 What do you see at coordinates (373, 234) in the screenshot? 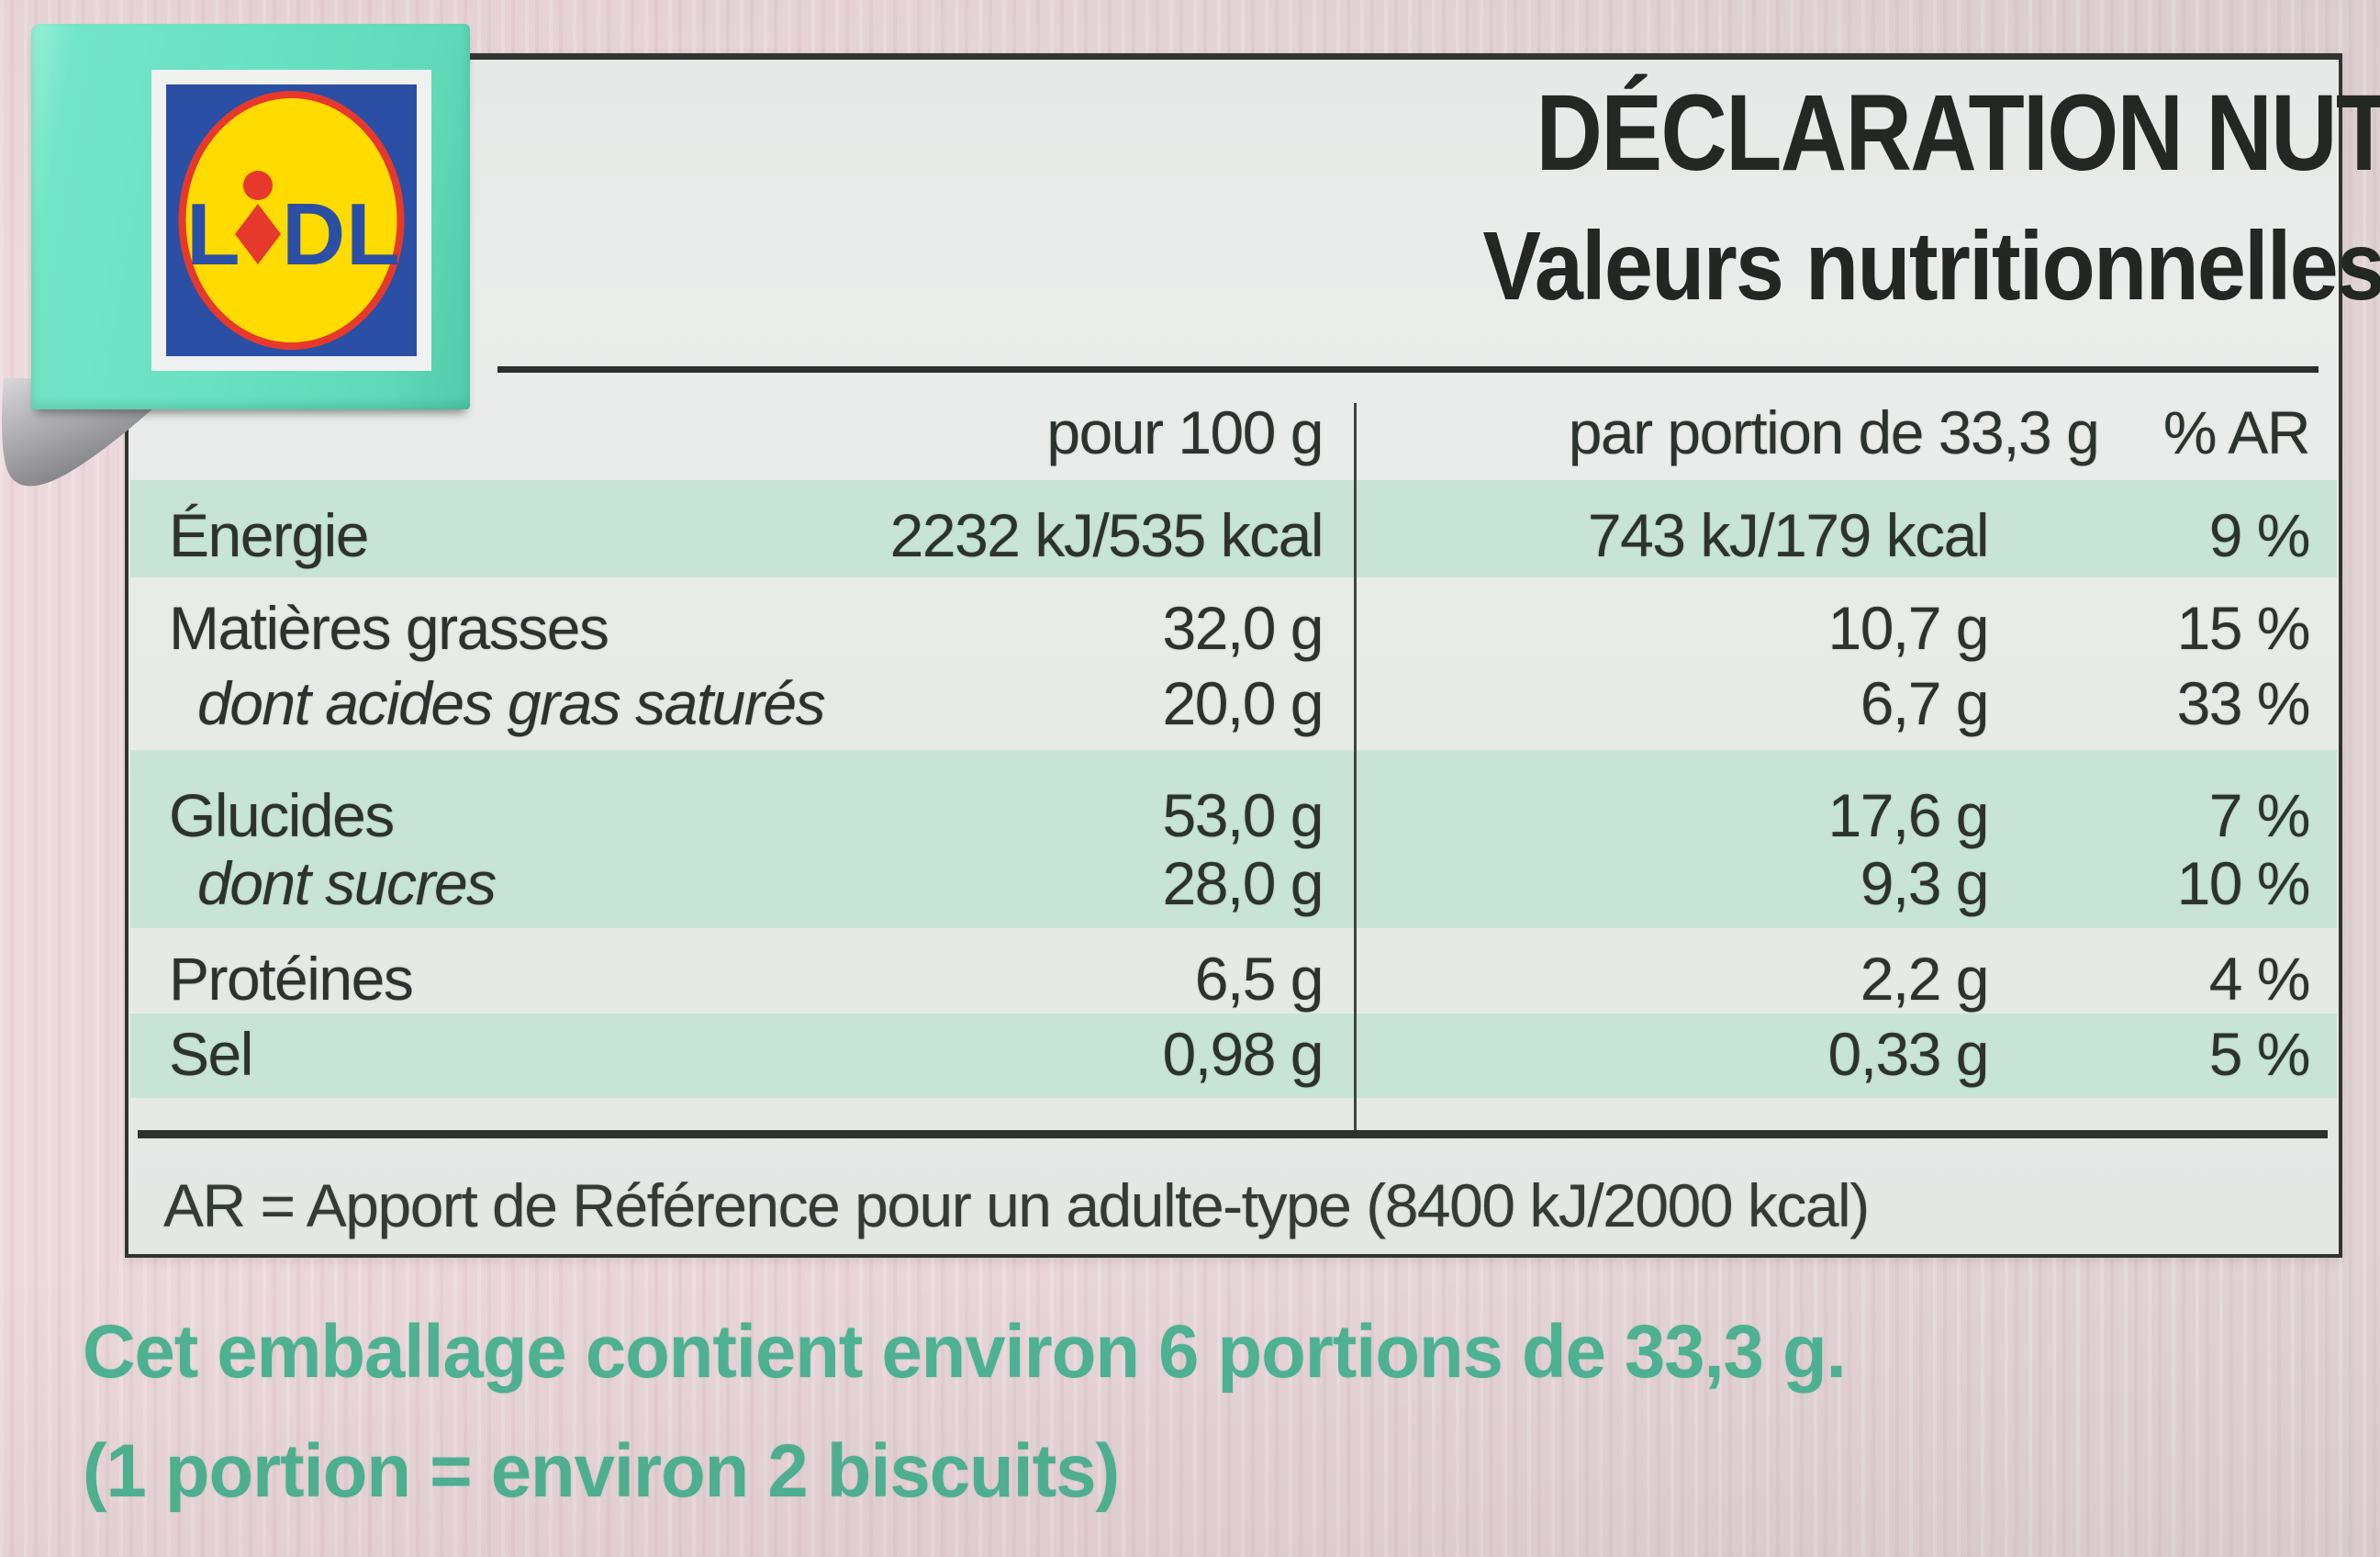
I see `logo-letter-l2: L` at bounding box center [373, 234].